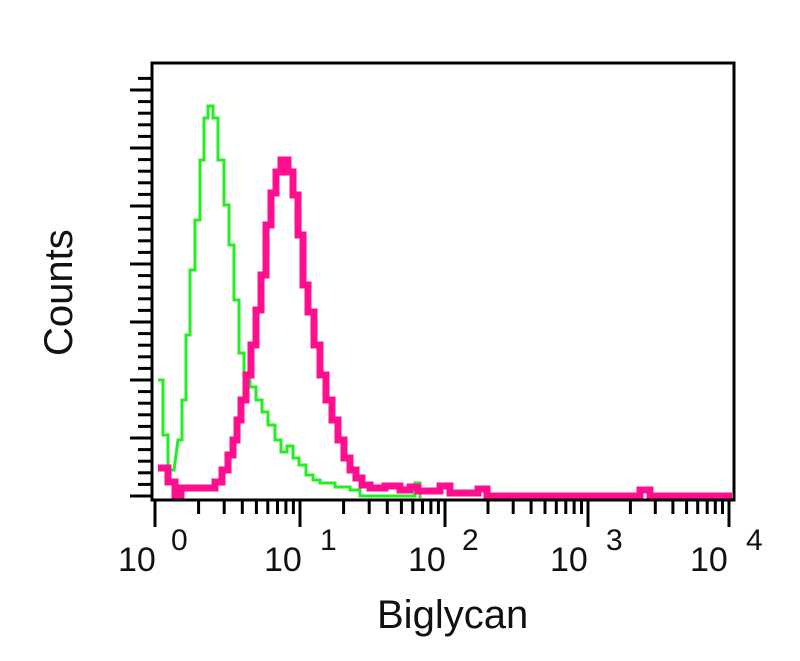 The width and height of the screenshot is (800, 661). Describe the element at coordinates (709, 560) in the screenshot. I see `x-tick-label-4-base: 10` at that location.